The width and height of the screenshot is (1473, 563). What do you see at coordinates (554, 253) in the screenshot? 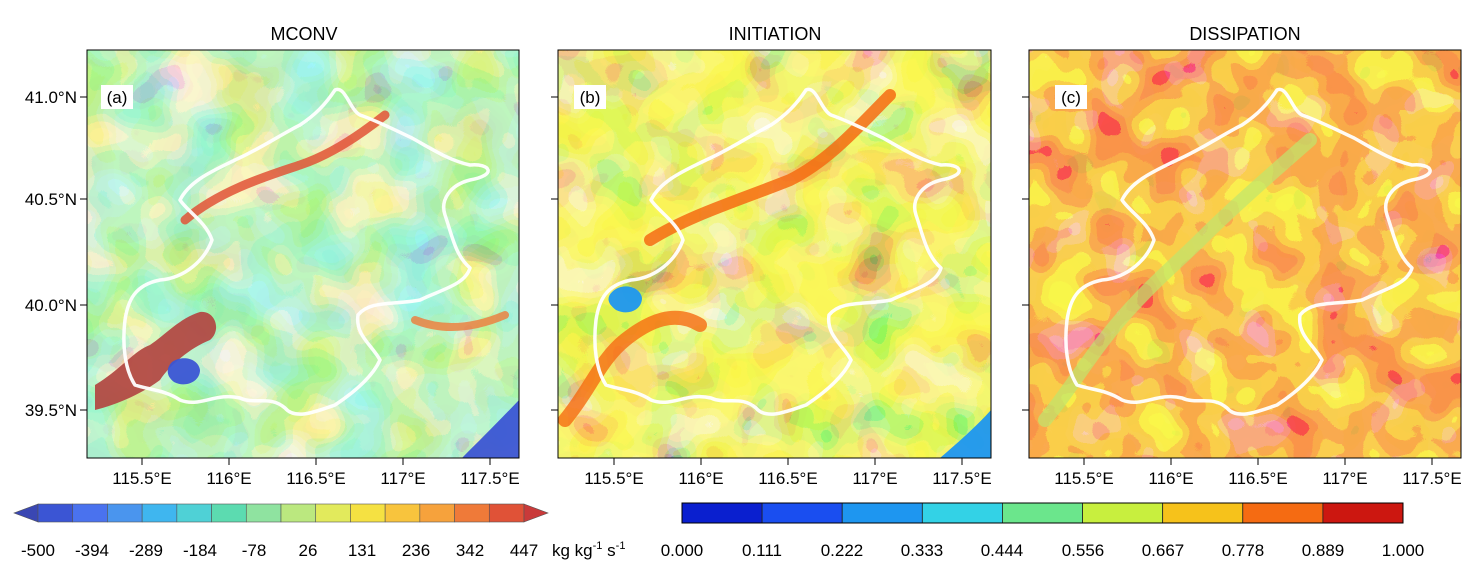
I see `panel-b-y-ticks` at bounding box center [554, 253].